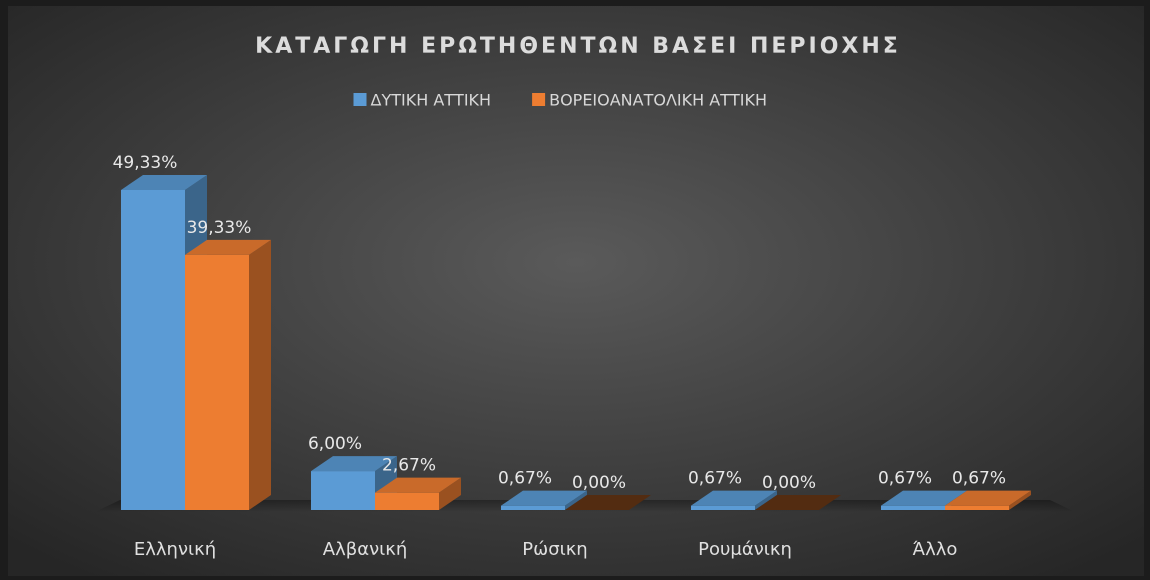  I want to click on legend-label: ΒΟΡΕΙΟΑΝΑΤΟΛΙΚΗ ΑΤΤΙΚΗ, so click(658, 100).